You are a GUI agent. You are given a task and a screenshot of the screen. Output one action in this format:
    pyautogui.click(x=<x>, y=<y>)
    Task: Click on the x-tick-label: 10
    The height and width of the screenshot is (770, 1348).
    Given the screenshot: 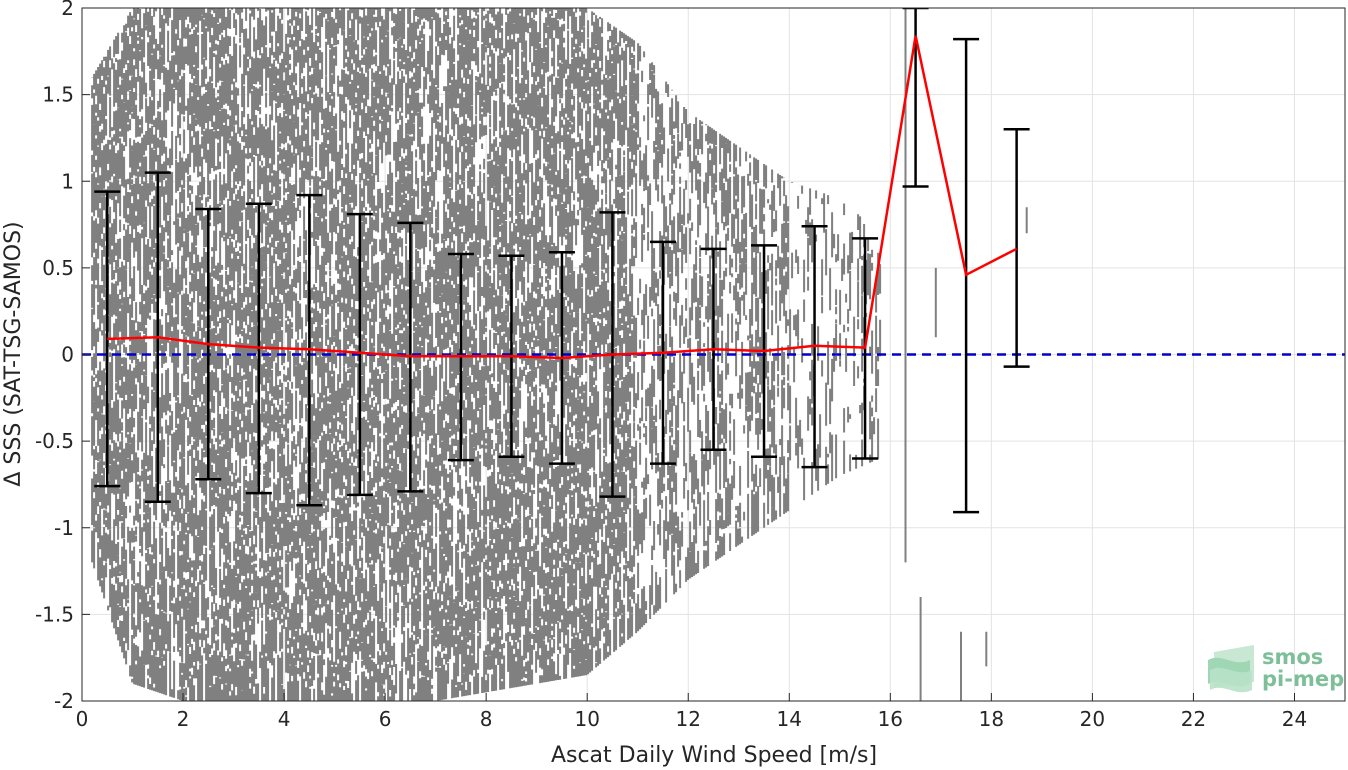 What is the action you would take?
    pyautogui.click(x=586, y=719)
    